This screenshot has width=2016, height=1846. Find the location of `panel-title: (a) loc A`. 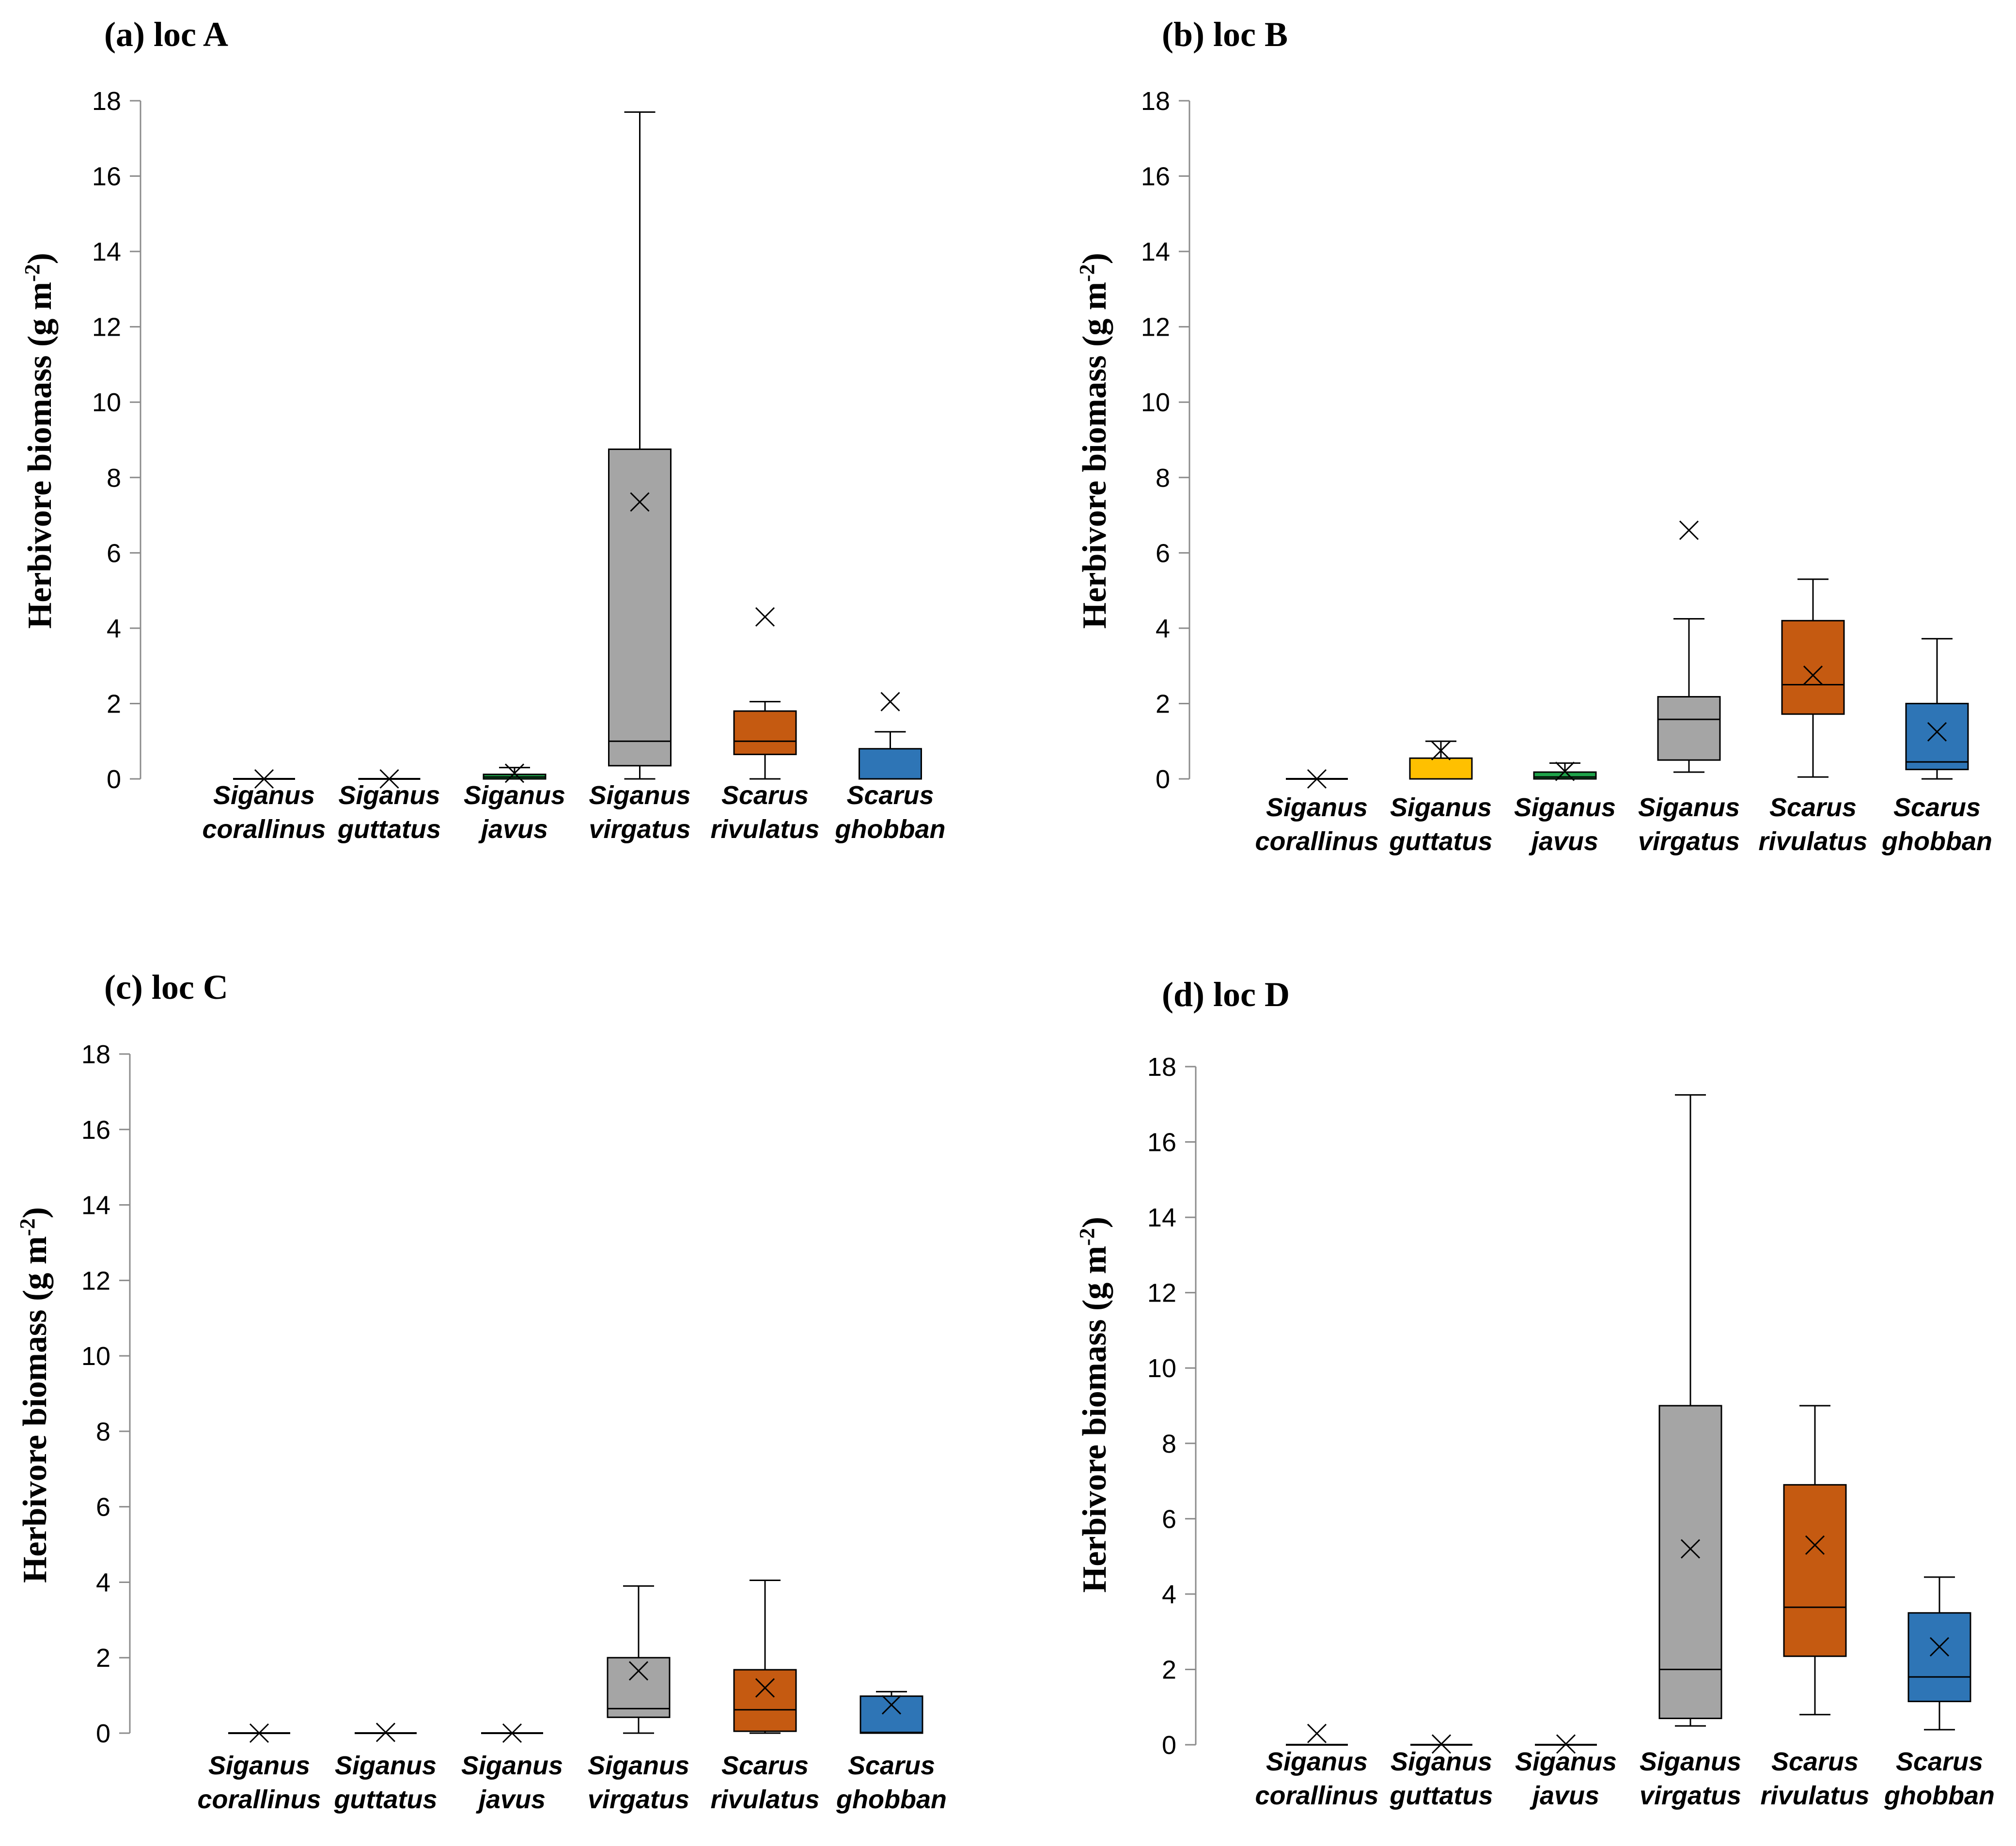

panel-title: (a) loc A is located at coordinates (166, 34).